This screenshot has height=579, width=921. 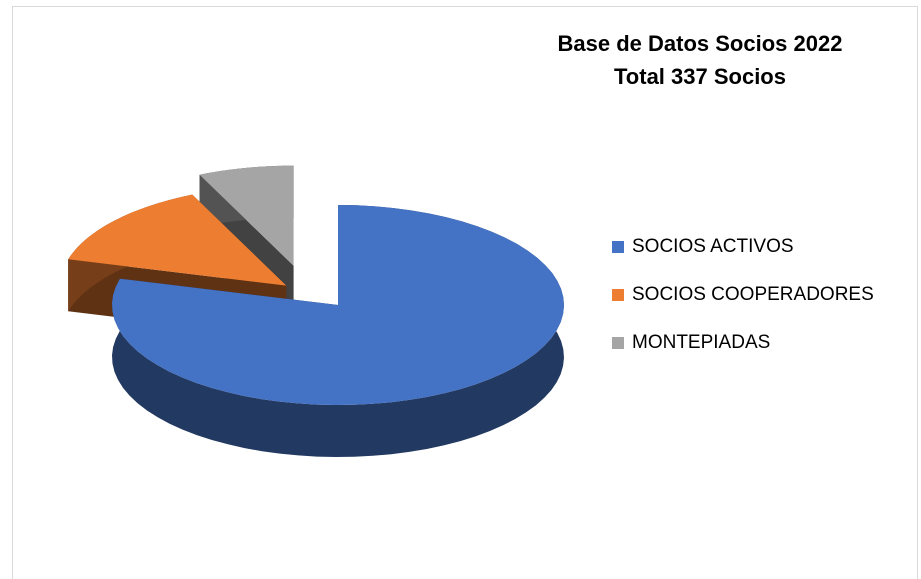 What do you see at coordinates (700, 76) in the screenshot?
I see `chart-title: Total 337 Socios` at bounding box center [700, 76].